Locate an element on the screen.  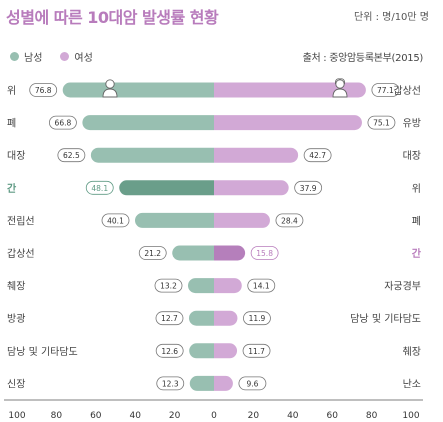
male-cancer-label: 갑상선 is located at coordinates (21, 254).